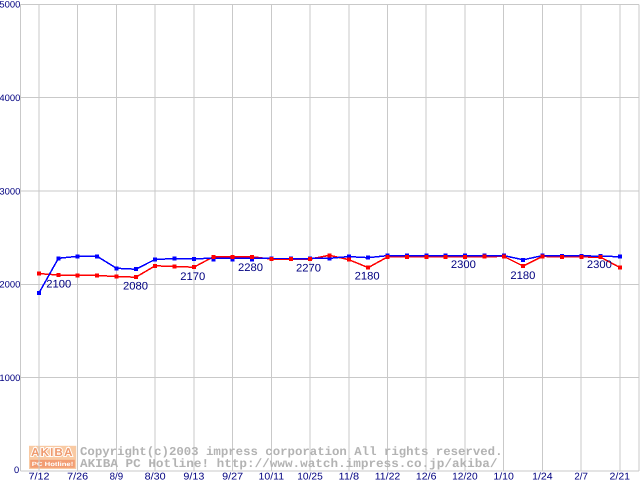  Describe the element at coordinates (156, 475) in the screenshot. I see `svg-text: 8/30` at that location.